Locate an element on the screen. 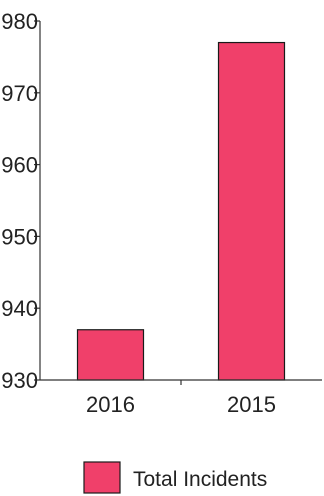 Image resolution: width=324 pixels, height=496 pixels. y-tick-label: 940 is located at coordinates (19, 308).